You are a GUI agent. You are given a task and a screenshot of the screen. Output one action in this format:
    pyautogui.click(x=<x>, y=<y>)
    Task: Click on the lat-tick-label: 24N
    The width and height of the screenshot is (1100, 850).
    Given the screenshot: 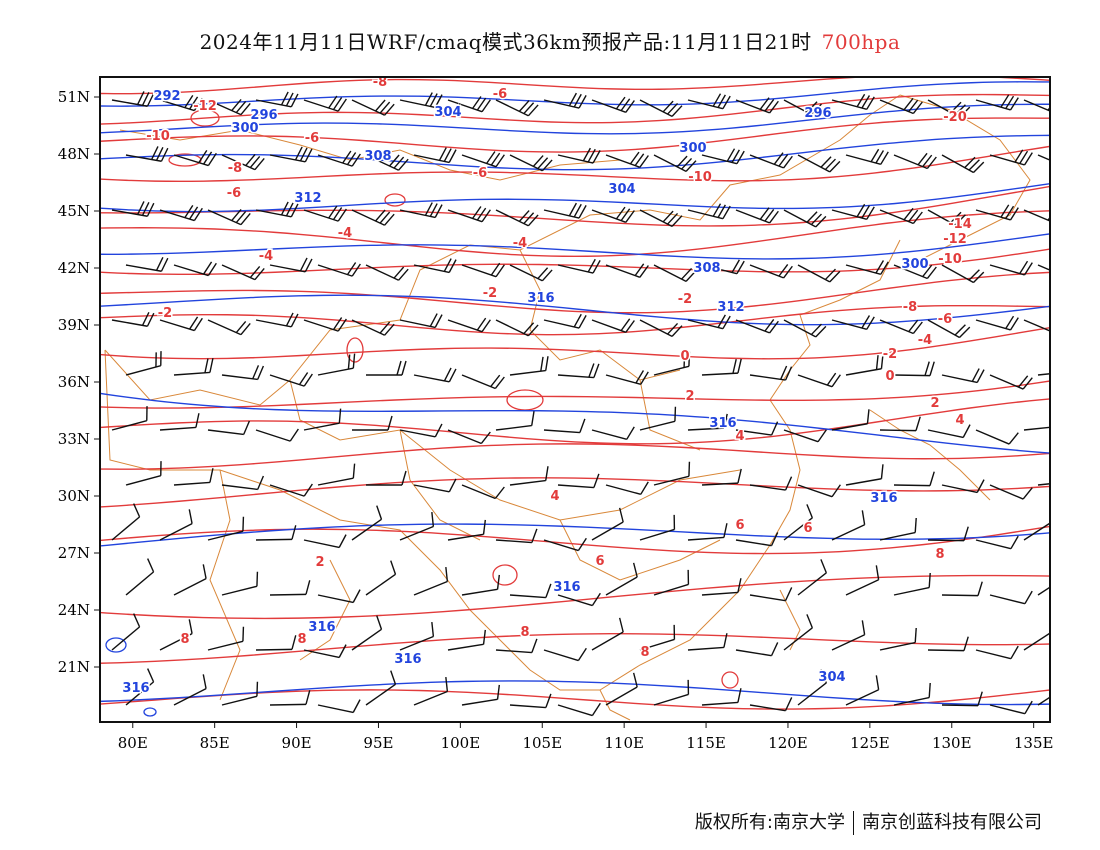 What is the action you would take?
    pyautogui.click(x=74, y=610)
    